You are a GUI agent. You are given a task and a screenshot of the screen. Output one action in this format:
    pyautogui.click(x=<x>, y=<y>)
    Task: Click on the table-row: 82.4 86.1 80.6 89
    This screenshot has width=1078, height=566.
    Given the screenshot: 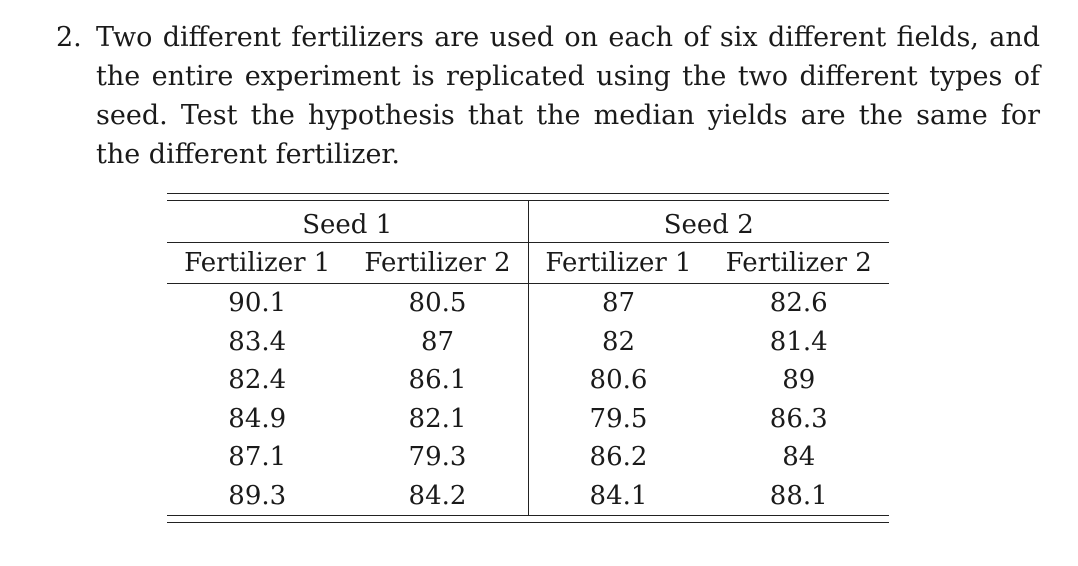 What is the action you would take?
    pyautogui.click(x=528, y=380)
    